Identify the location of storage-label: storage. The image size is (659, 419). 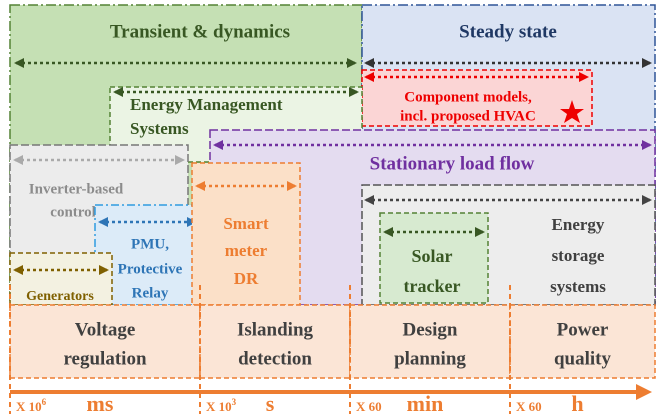
(578, 255).